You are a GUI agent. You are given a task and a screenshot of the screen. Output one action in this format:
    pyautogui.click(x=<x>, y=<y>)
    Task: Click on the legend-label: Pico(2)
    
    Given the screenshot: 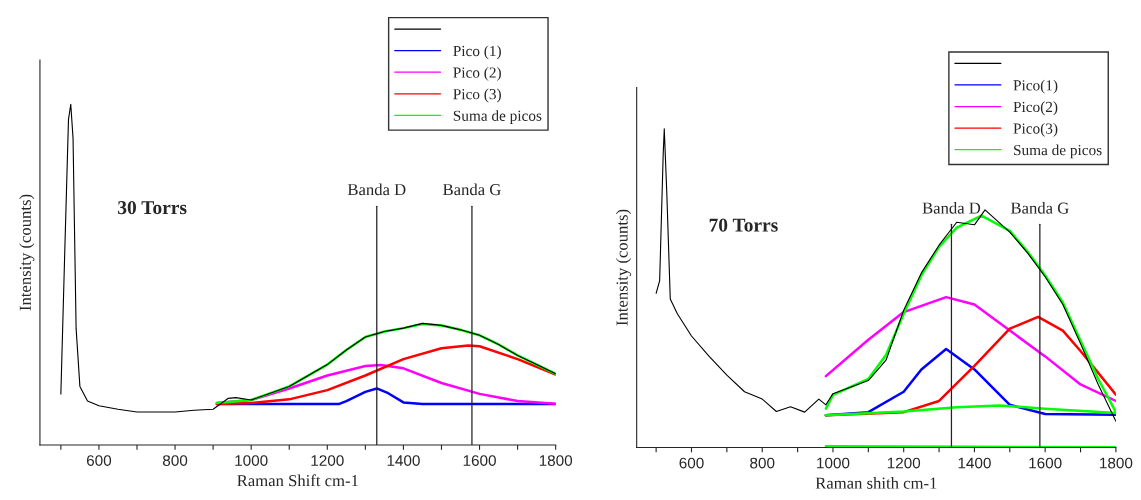 What is the action you would take?
    pyautogui.click(x=1035, y=108)
    